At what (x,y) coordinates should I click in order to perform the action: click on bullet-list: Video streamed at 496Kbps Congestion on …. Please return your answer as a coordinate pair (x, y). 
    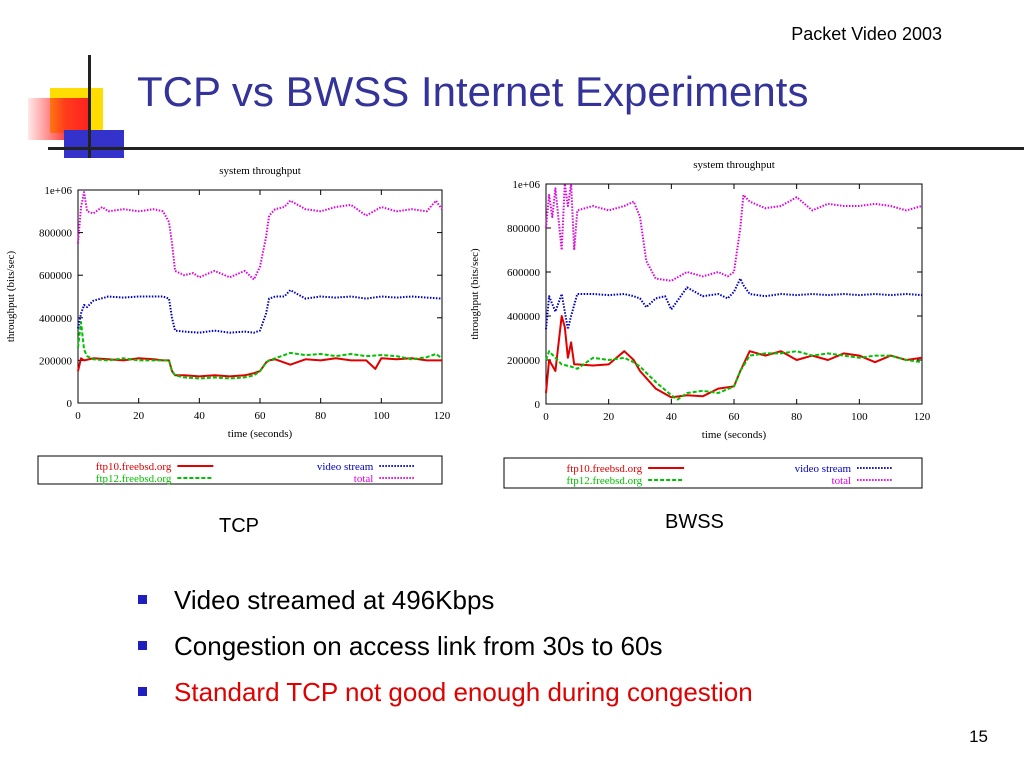
    Looking at the image, I should click on (445, 646).